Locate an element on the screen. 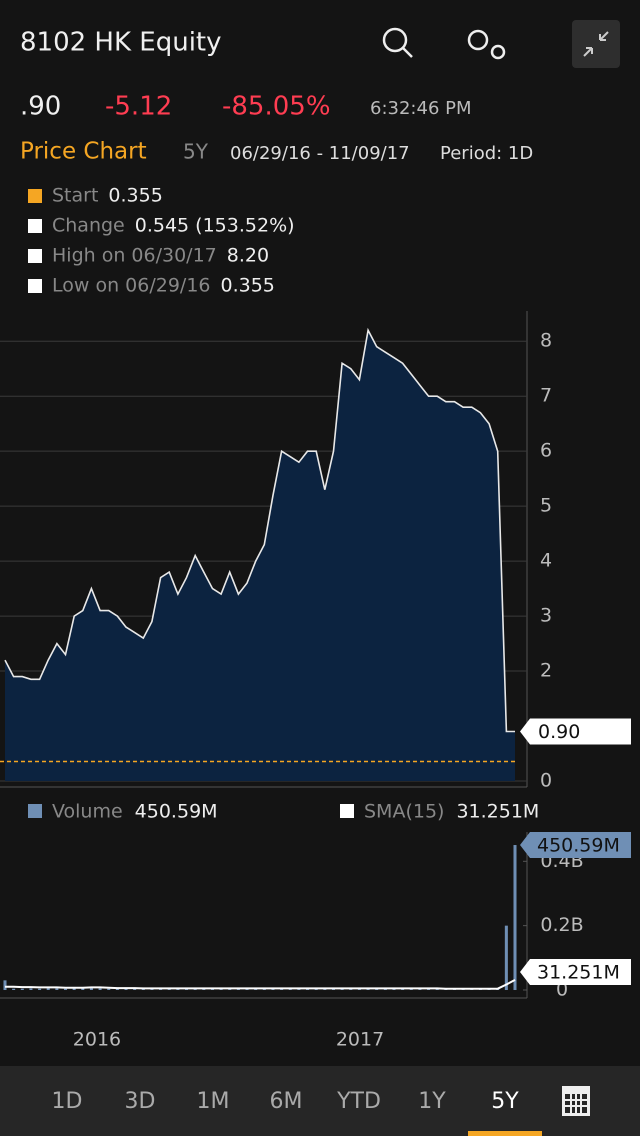 This screenshot has height=1136, width=640. range: 5Y is located at coordinates (196, 152).